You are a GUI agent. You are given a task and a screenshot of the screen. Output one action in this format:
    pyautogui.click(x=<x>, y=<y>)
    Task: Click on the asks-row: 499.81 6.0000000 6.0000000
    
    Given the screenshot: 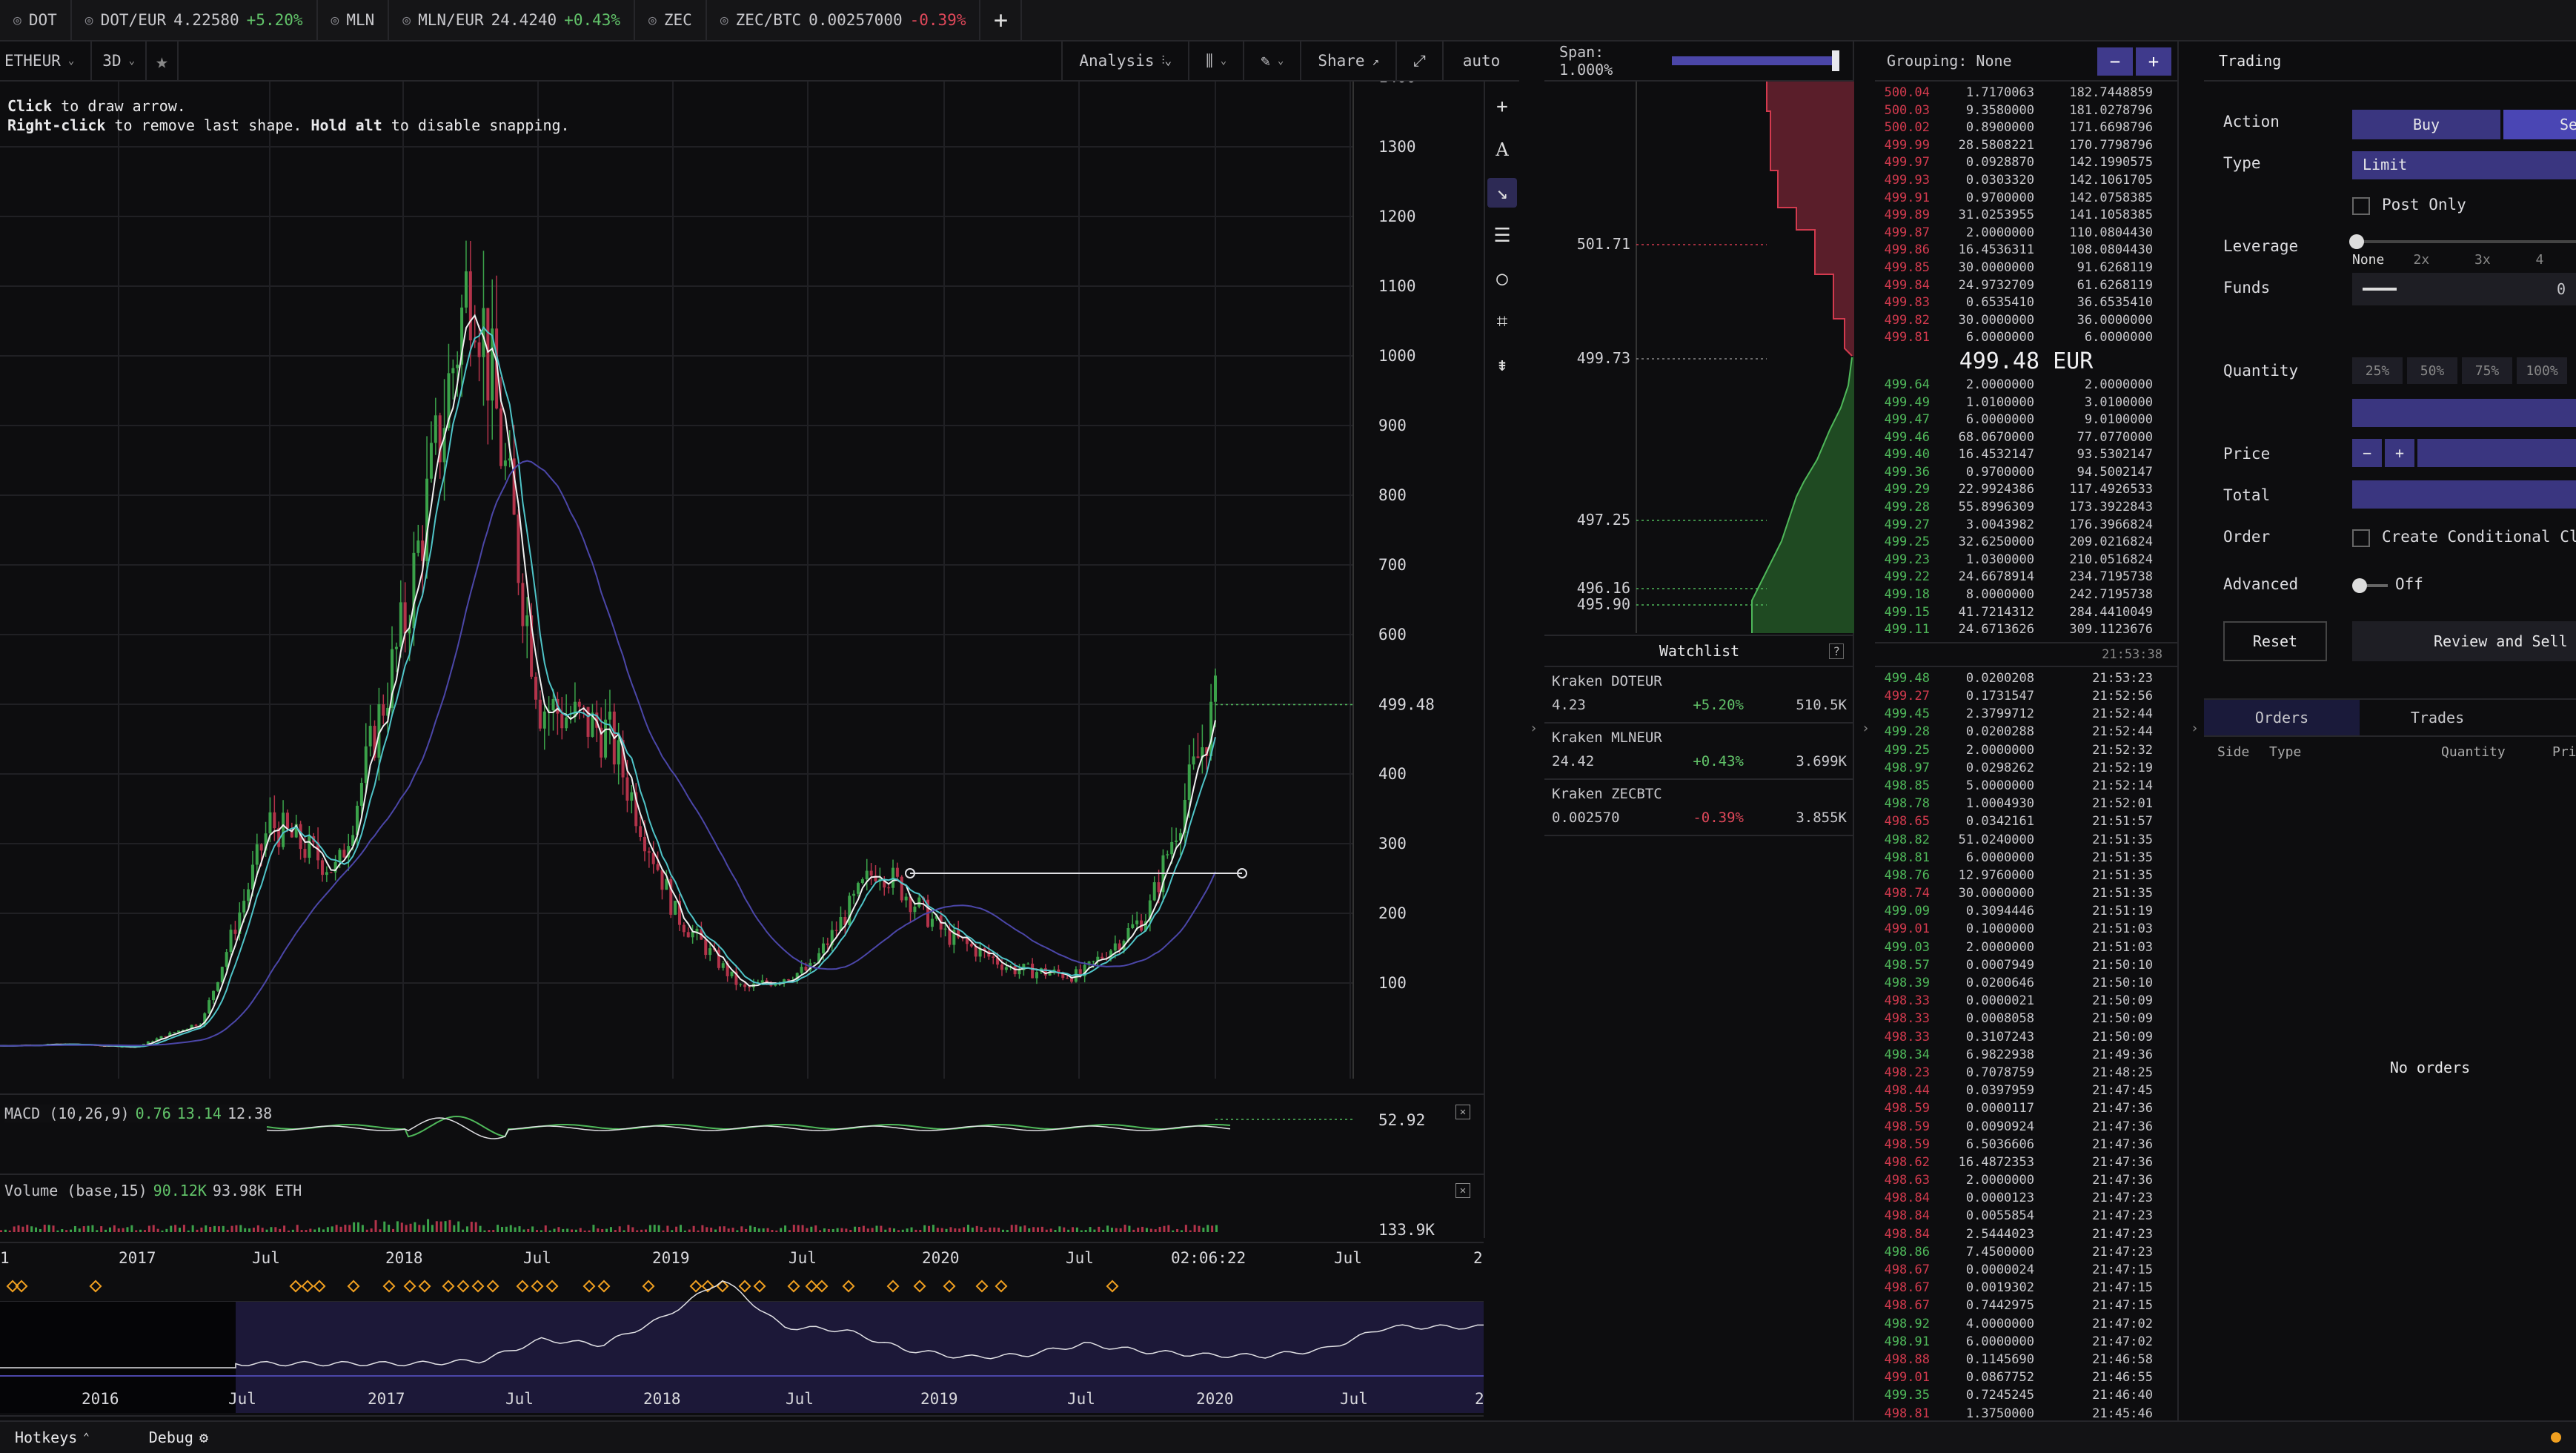 What is the action you would take?
    pyautogui.click(x=2026, y=338)
    